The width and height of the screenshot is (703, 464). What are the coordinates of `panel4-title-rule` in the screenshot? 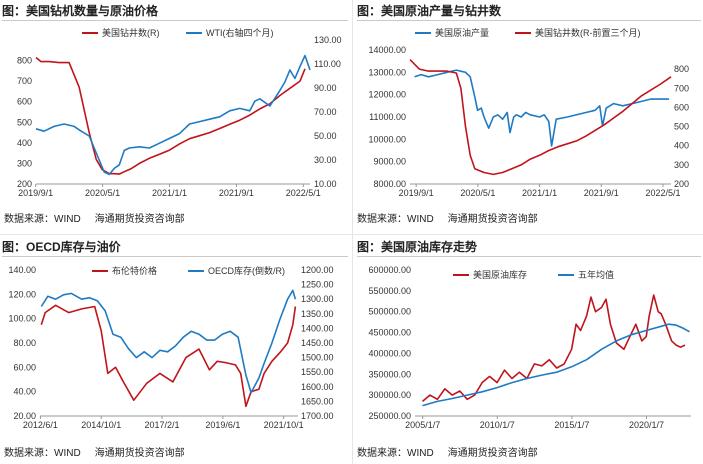 It's located at (529, 256).